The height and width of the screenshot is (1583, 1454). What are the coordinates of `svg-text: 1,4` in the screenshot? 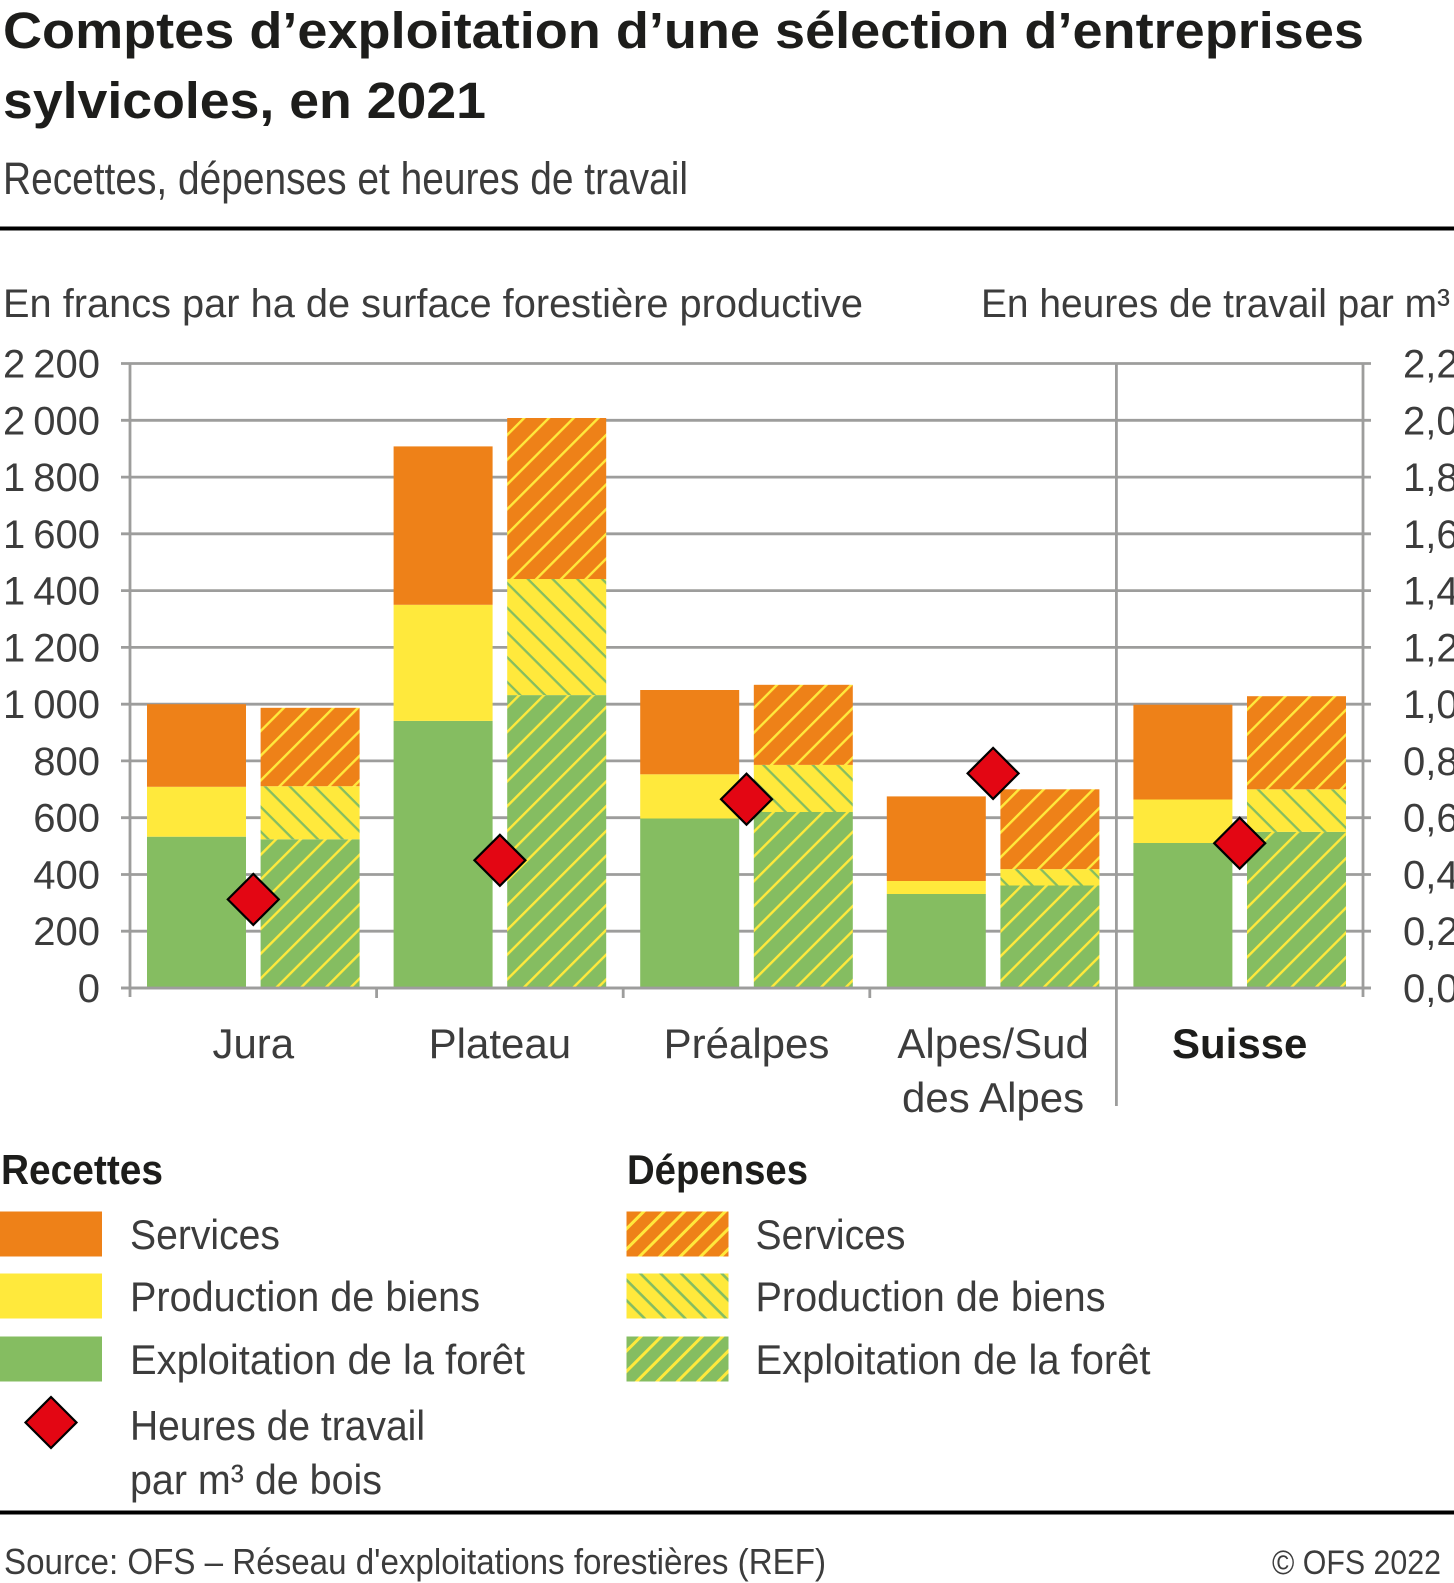 It's located at (1428, 592).